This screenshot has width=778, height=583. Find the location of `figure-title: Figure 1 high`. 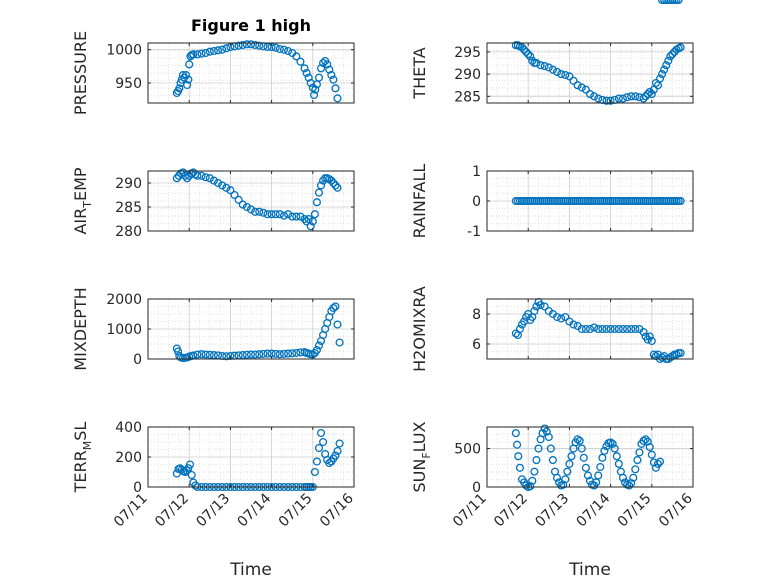

figure-title: Figure 1 high is located at coordinates (251, 25).